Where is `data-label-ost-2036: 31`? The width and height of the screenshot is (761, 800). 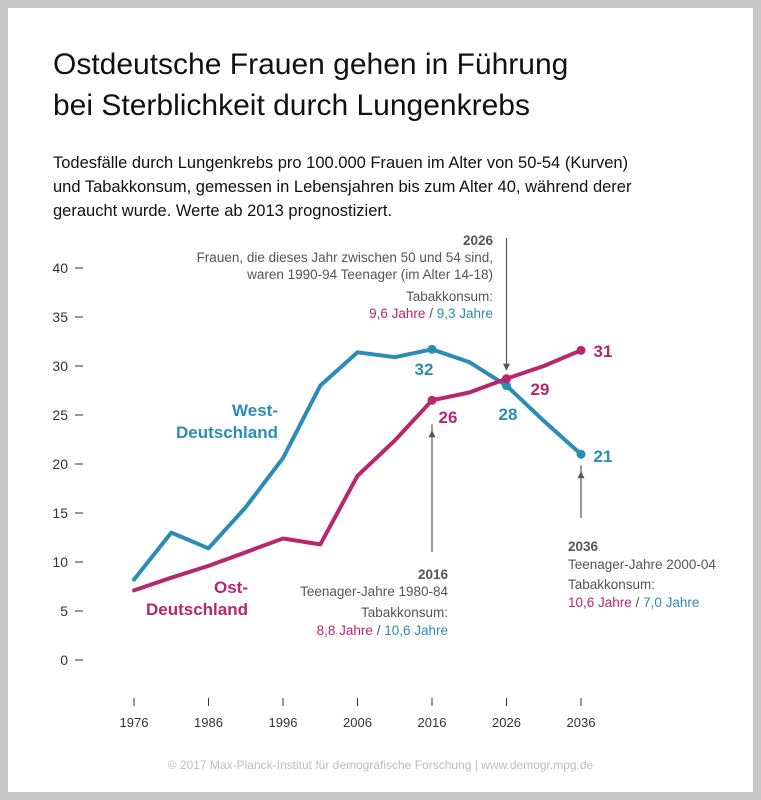
data-label-ost-2036: 31 is located at coordinates (603, 351).